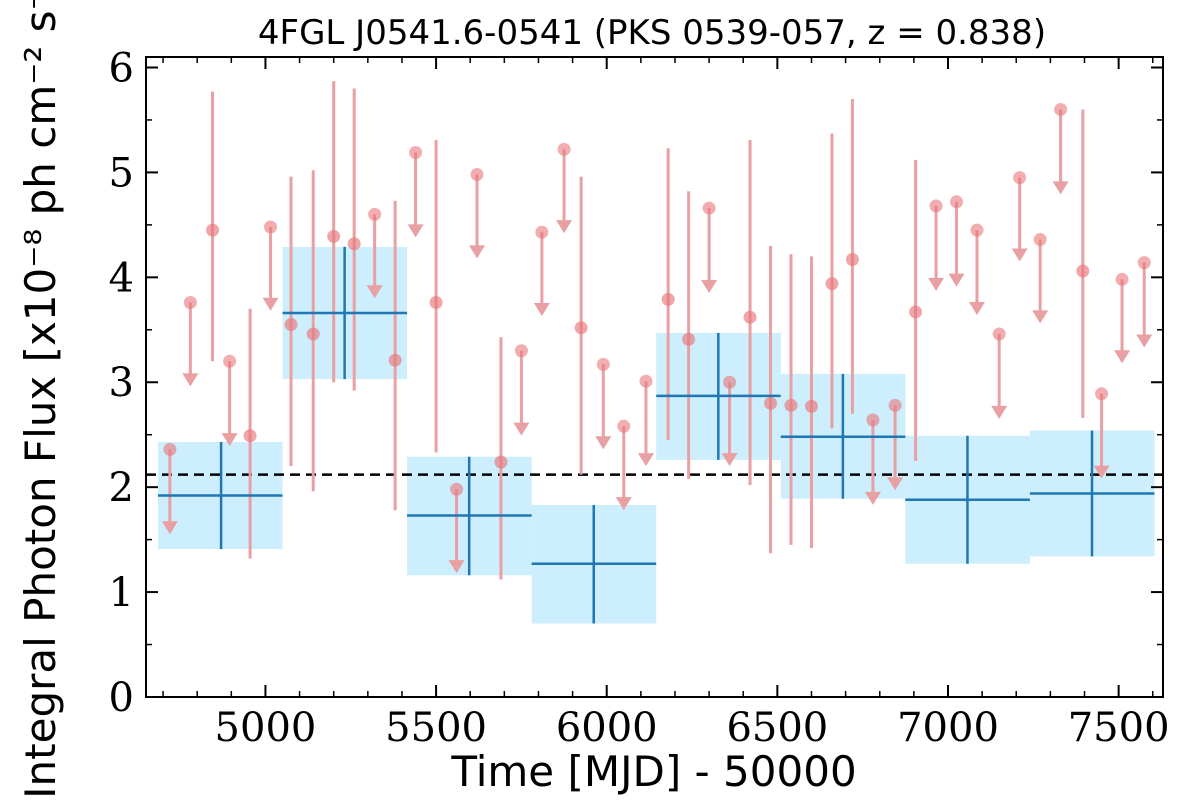 This screenshot has height=800, width=1200. Describe the element at coordinates (436, 728) in the screenshot. I see `x-tick-label: 5500` at that location.